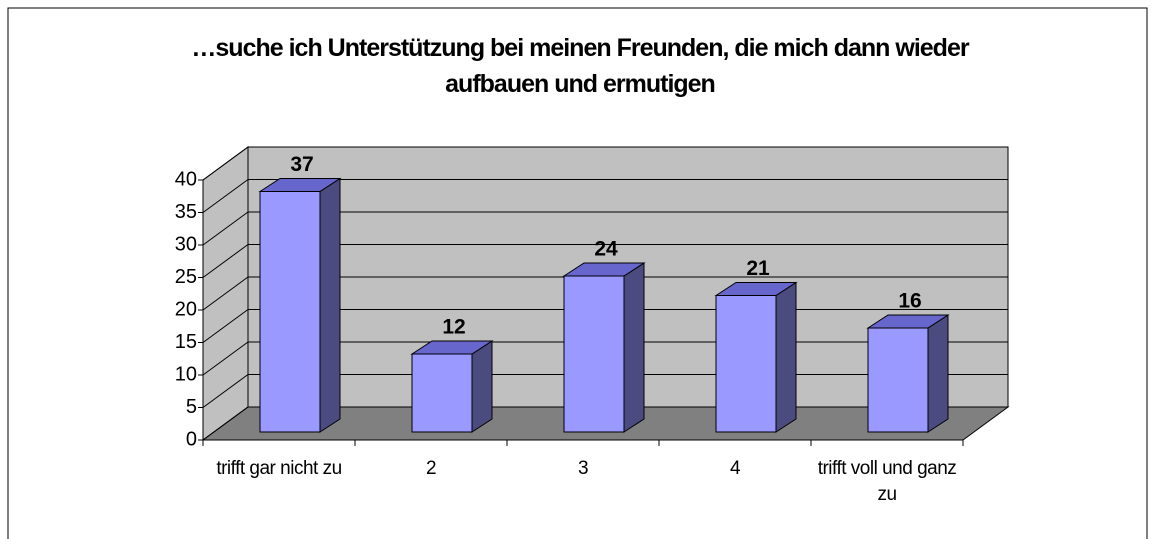  What do you see at coordinates (186, 342) in the screenshot?
I see `y-tick-label: 15` at bounding box center [186, 342].